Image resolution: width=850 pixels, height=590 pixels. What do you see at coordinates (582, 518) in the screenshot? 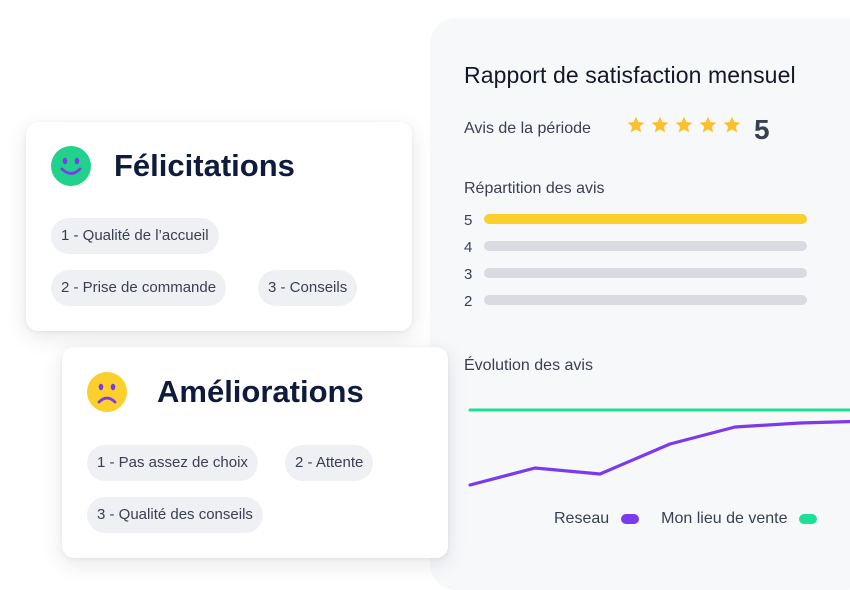
I see `legend-network-label: Reseau` at bounding box center [582, 518].